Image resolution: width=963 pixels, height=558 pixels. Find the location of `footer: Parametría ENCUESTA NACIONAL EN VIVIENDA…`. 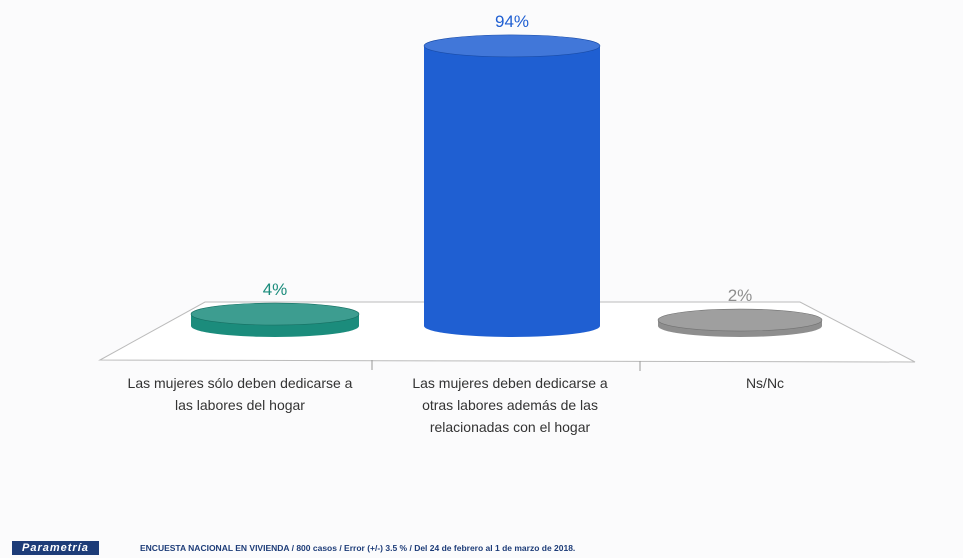

footer: Parametría ENCUESTA NACIONAL EN VIVIENDA… is located at coordinates (481, 547).